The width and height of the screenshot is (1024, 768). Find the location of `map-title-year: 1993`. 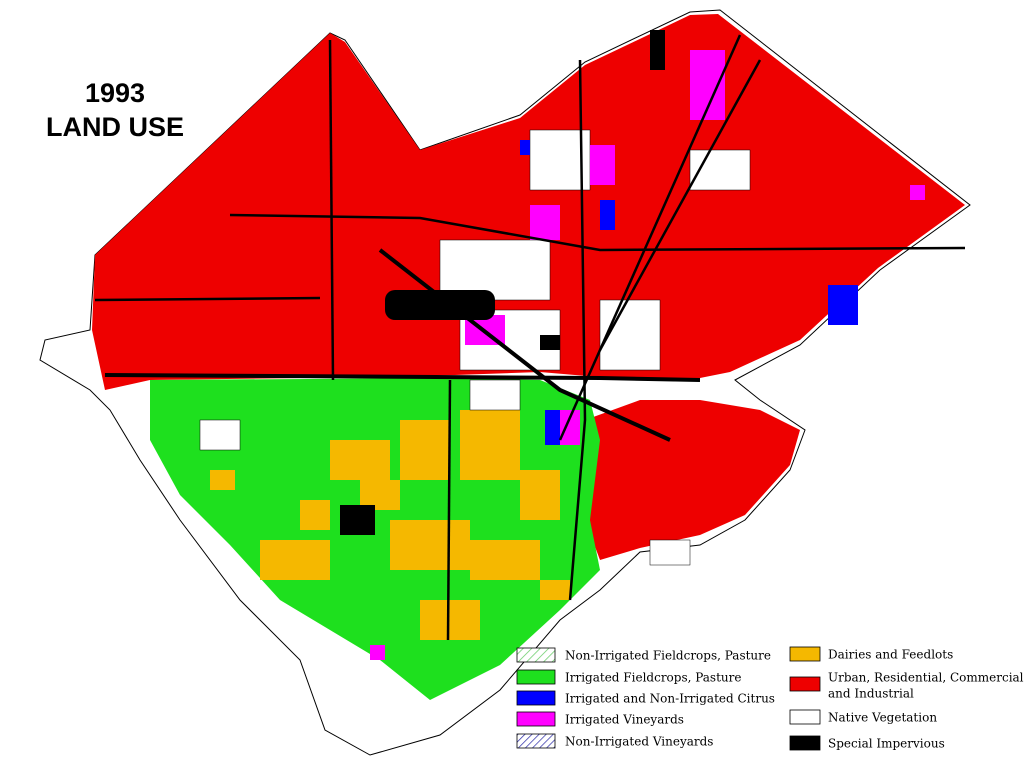

map-title-year: 1993 is located at coordinates (115, 93).